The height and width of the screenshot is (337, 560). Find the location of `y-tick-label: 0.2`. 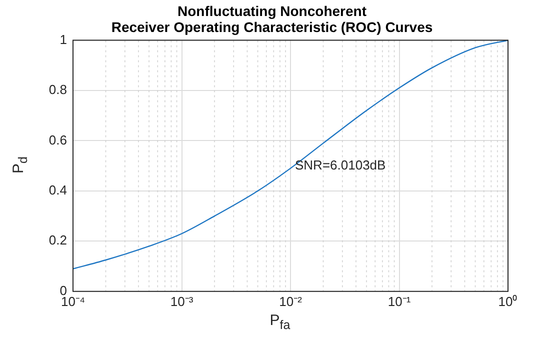

y-tick-label: 0.2 is located at coordinates (57, 240).